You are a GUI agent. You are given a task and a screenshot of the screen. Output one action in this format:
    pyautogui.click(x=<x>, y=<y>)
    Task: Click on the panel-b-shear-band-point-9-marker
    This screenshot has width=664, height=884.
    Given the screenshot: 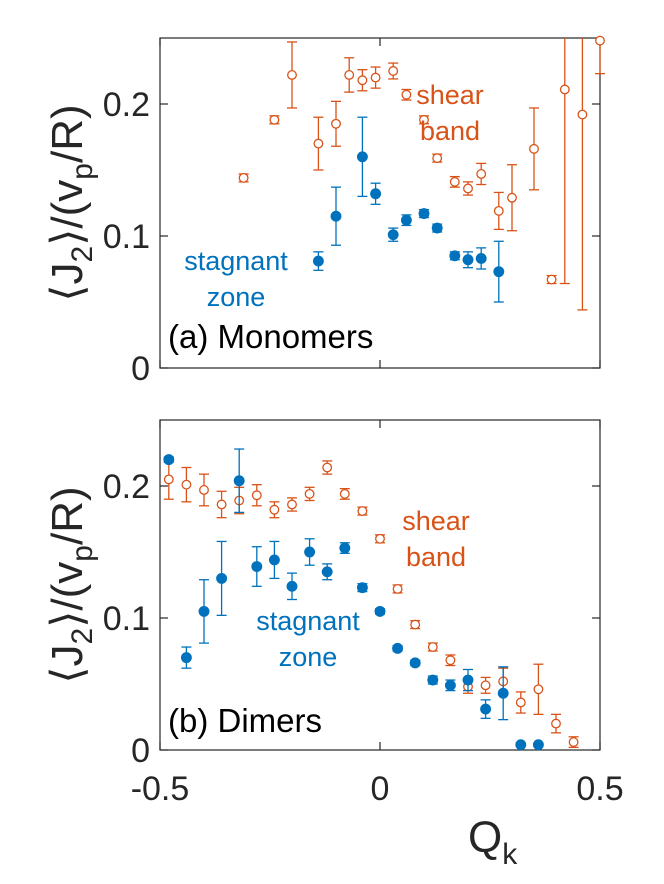 What is the action you would take?
    pyautogui.click(x=327, y=467)
    